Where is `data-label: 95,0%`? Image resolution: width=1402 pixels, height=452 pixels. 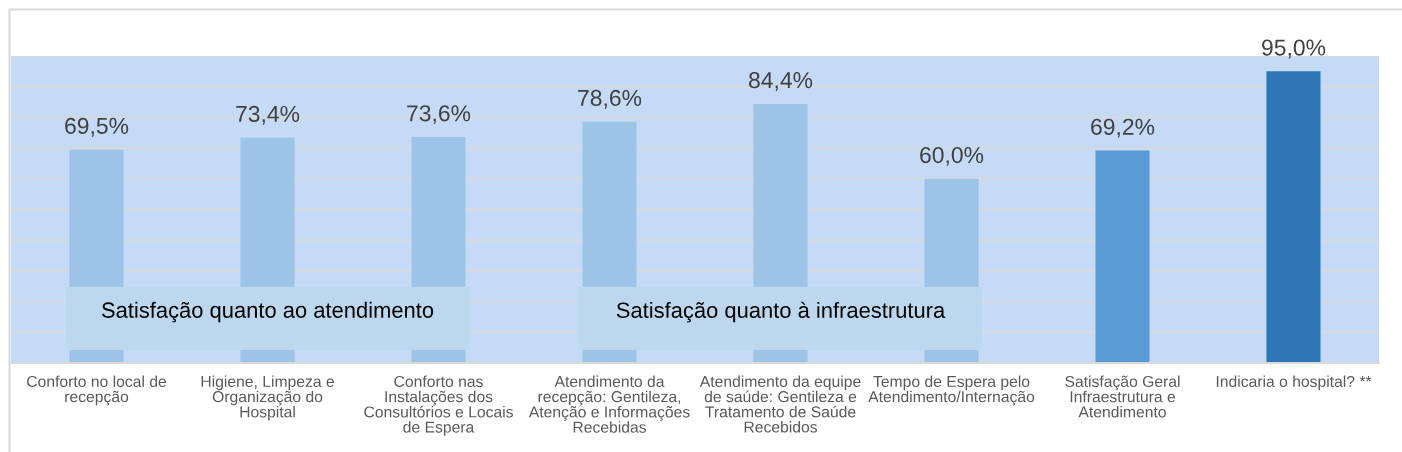 data-label: 95,0% is located at coordinates (1294, 49).